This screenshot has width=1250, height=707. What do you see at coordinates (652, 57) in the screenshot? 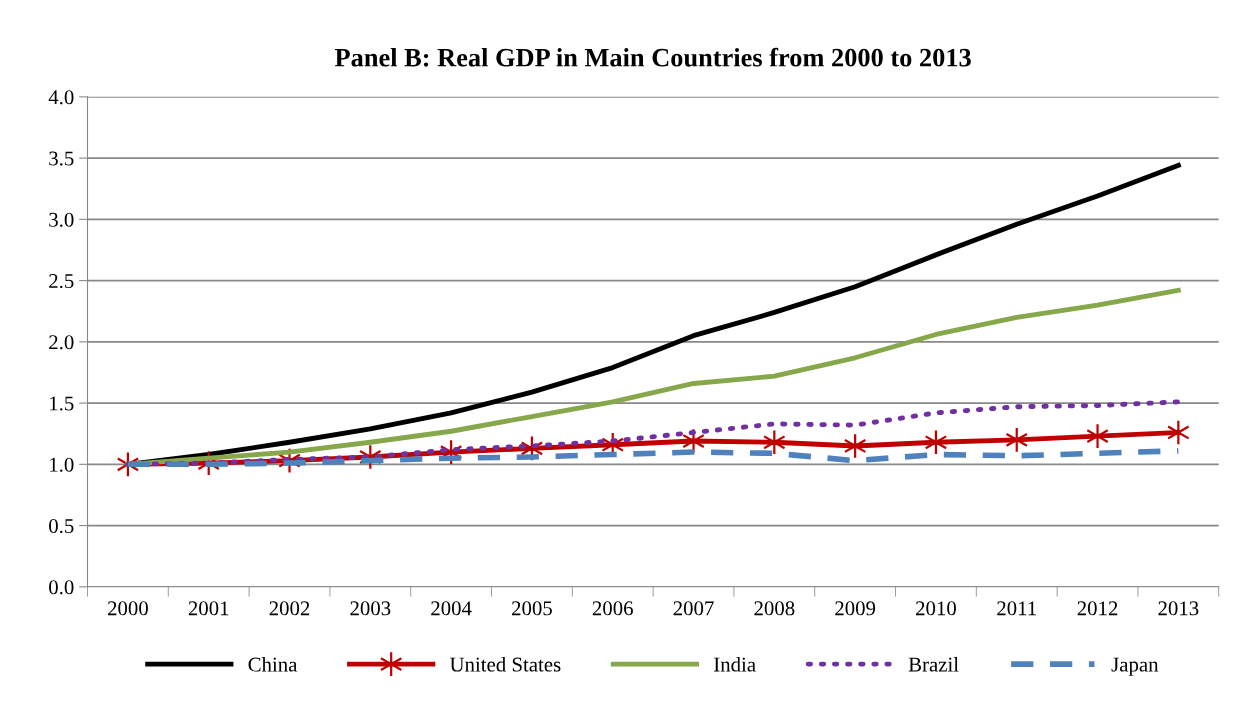
I see `chart-title: Panel B: Real GDP in Main Countries from 2000 to 2013` at bounding box center [652, 57].